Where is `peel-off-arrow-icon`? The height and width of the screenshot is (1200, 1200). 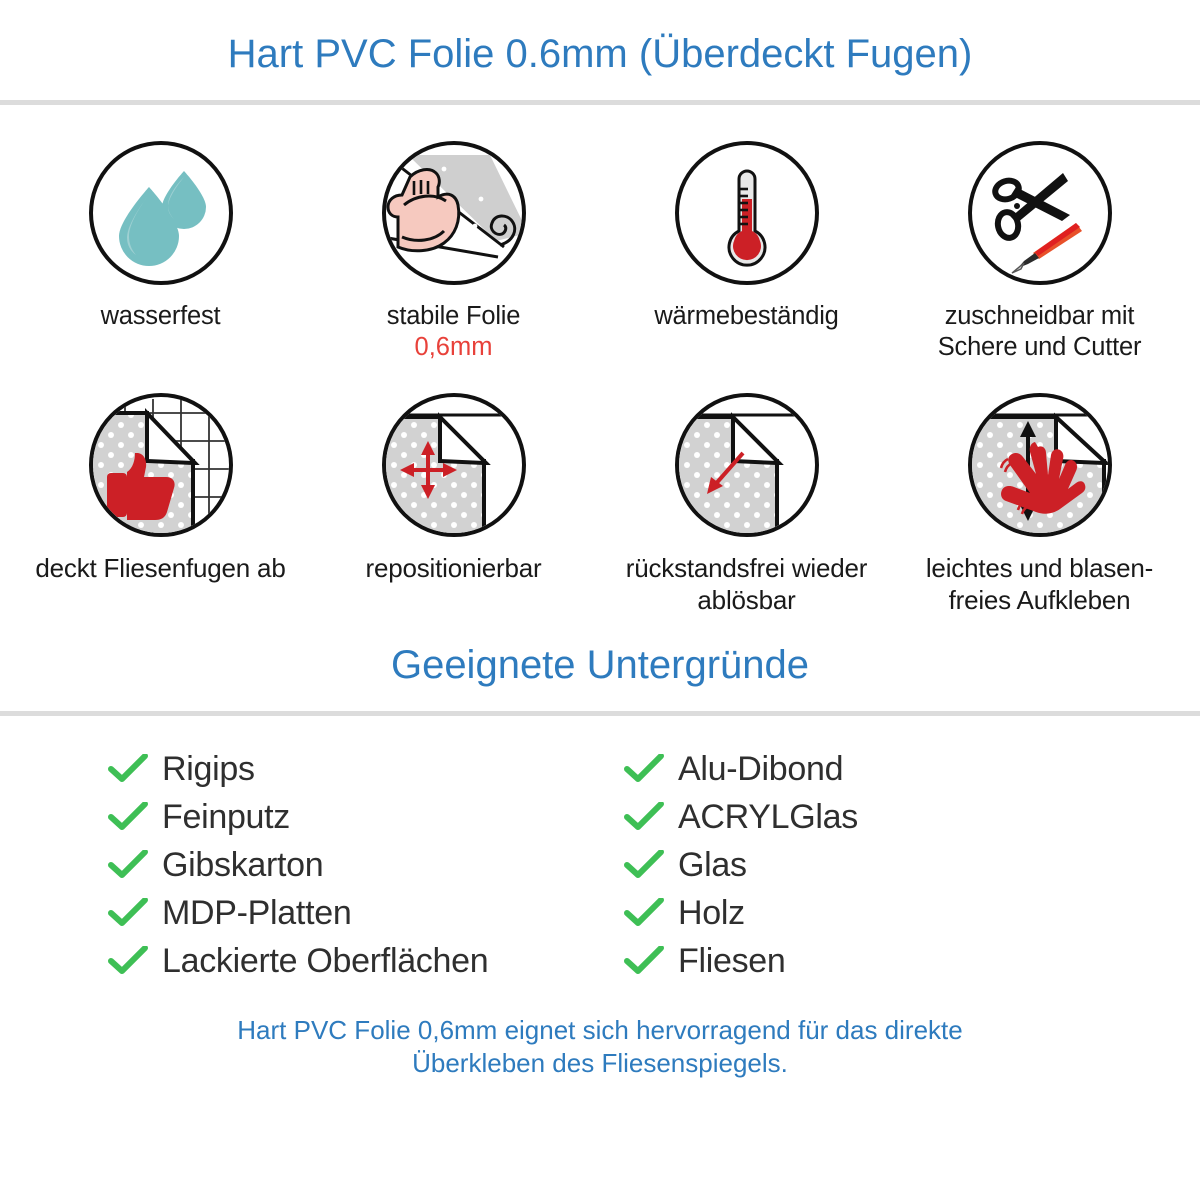 peel-off-arrow-icon is located at coordinates (747, 465).